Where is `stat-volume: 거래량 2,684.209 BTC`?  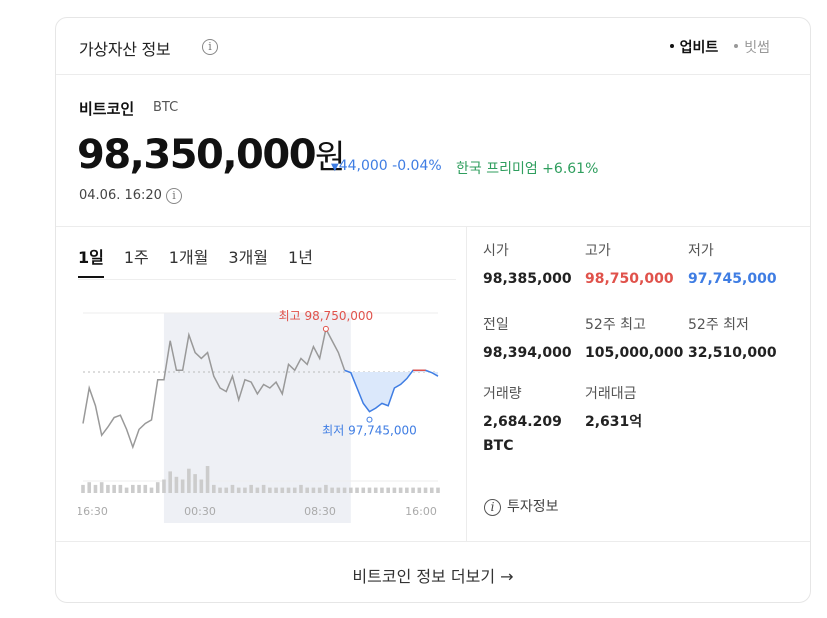
stat-volume: 거래량 2,684.209 BTC is located at coordinates (523, 420).